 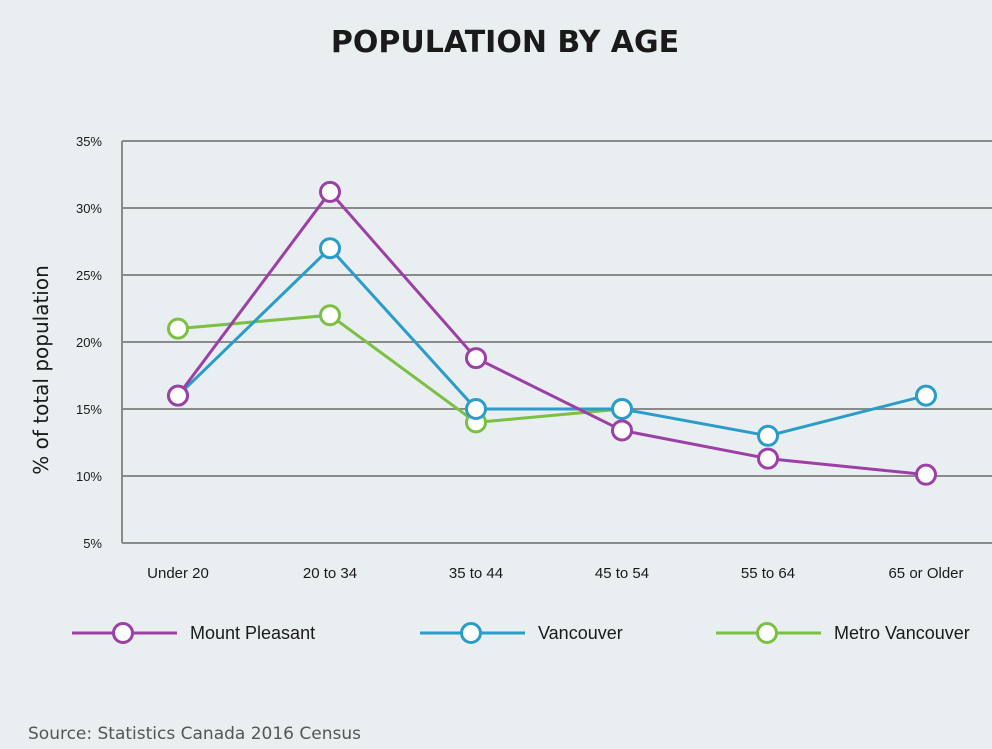 I want to click on legend-item: Vancouver, so click(x=521, y=633).